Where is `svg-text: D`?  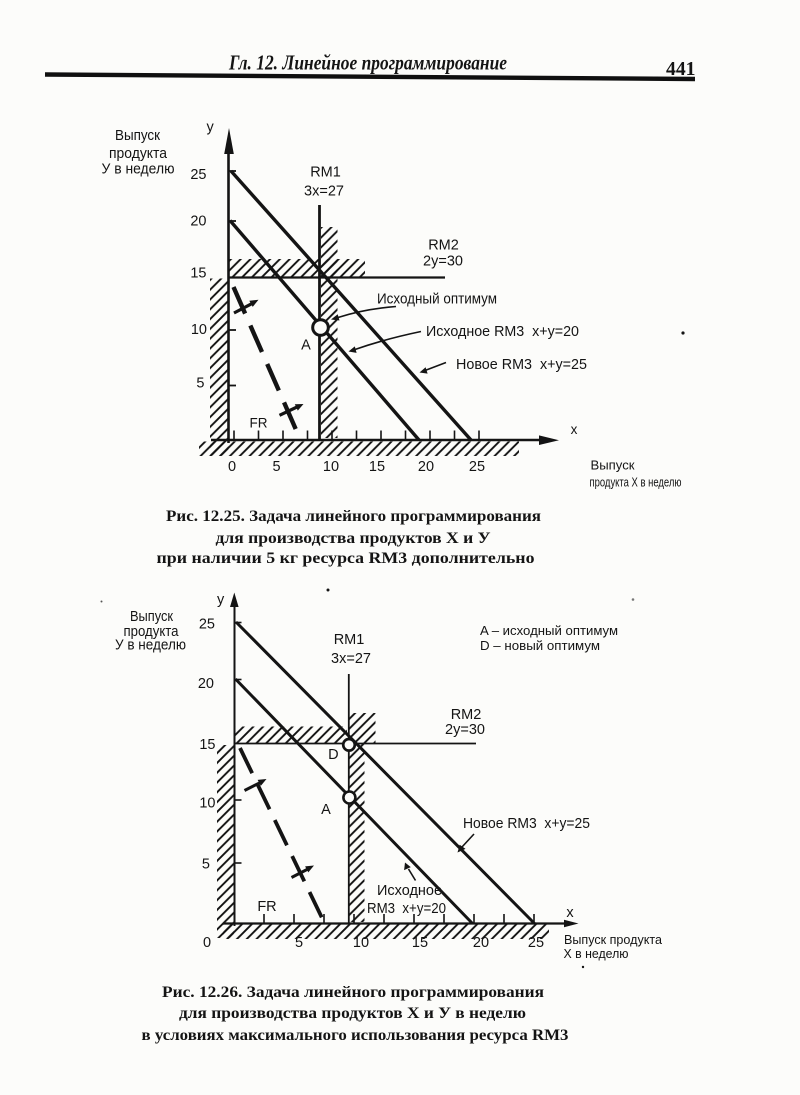
svg-text: D is located at coordinates (333, 755).